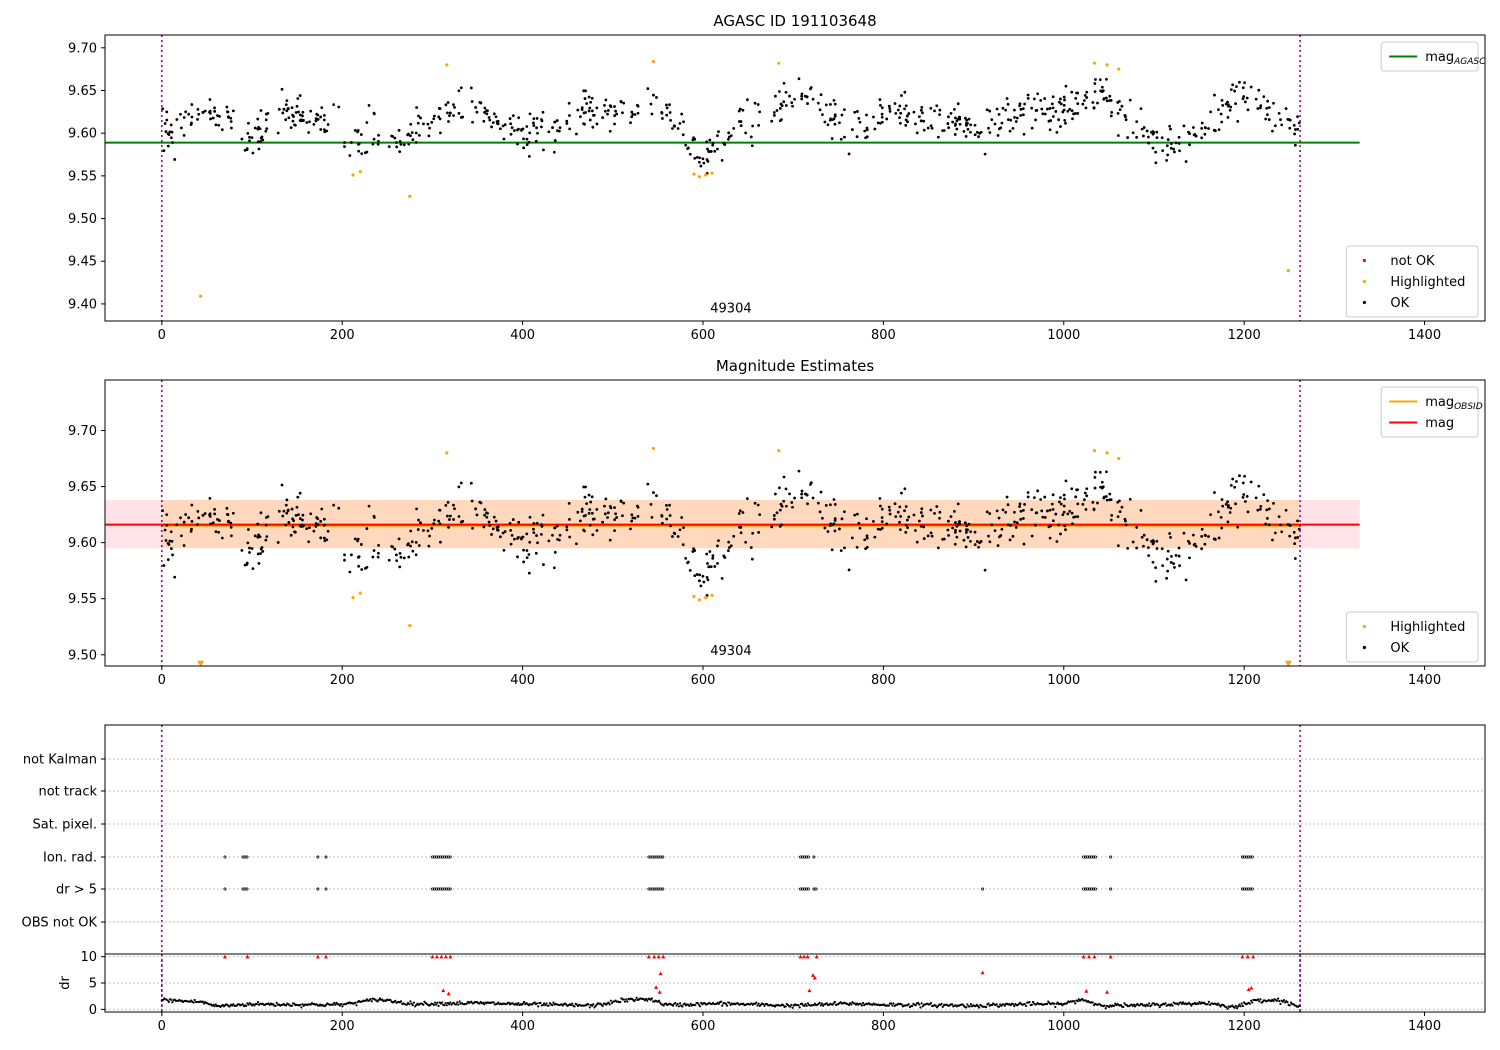 The height and width of the screenshot is (1050, 1500). Describe the element at coordinates (1364, 626) in the screenshot. I see `panel-2-lower-legend-swatch` at that location.